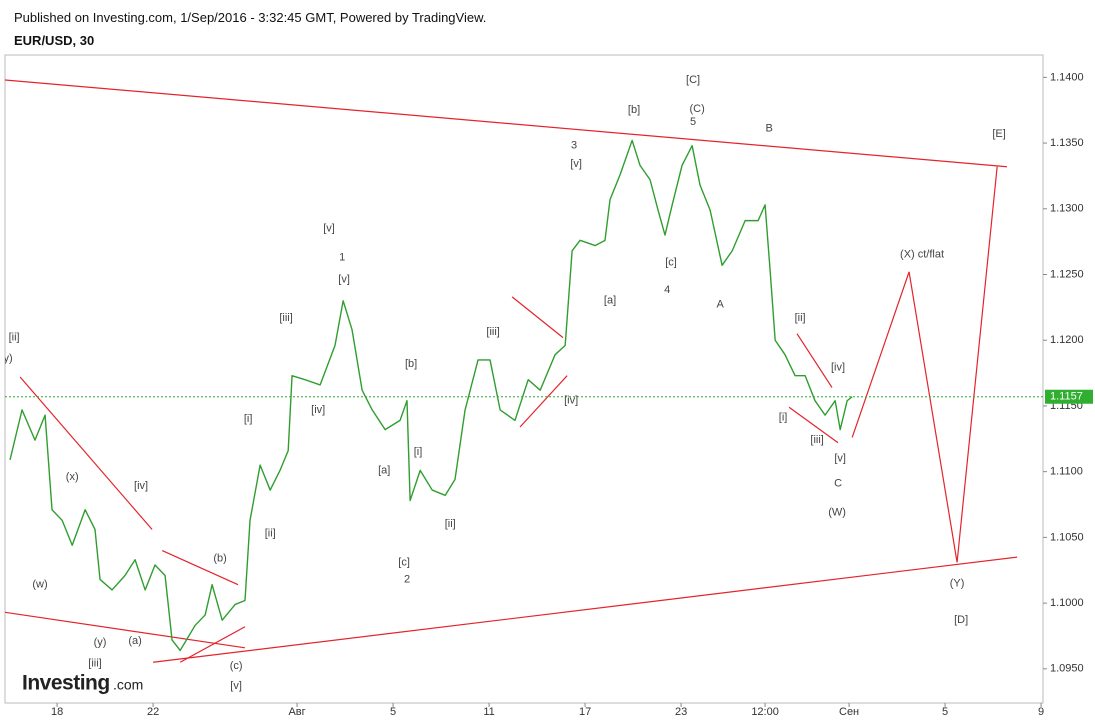 The height and width of the screenshot is (723, 1095). I want to click on wave-label: 3, so click(574, 146).